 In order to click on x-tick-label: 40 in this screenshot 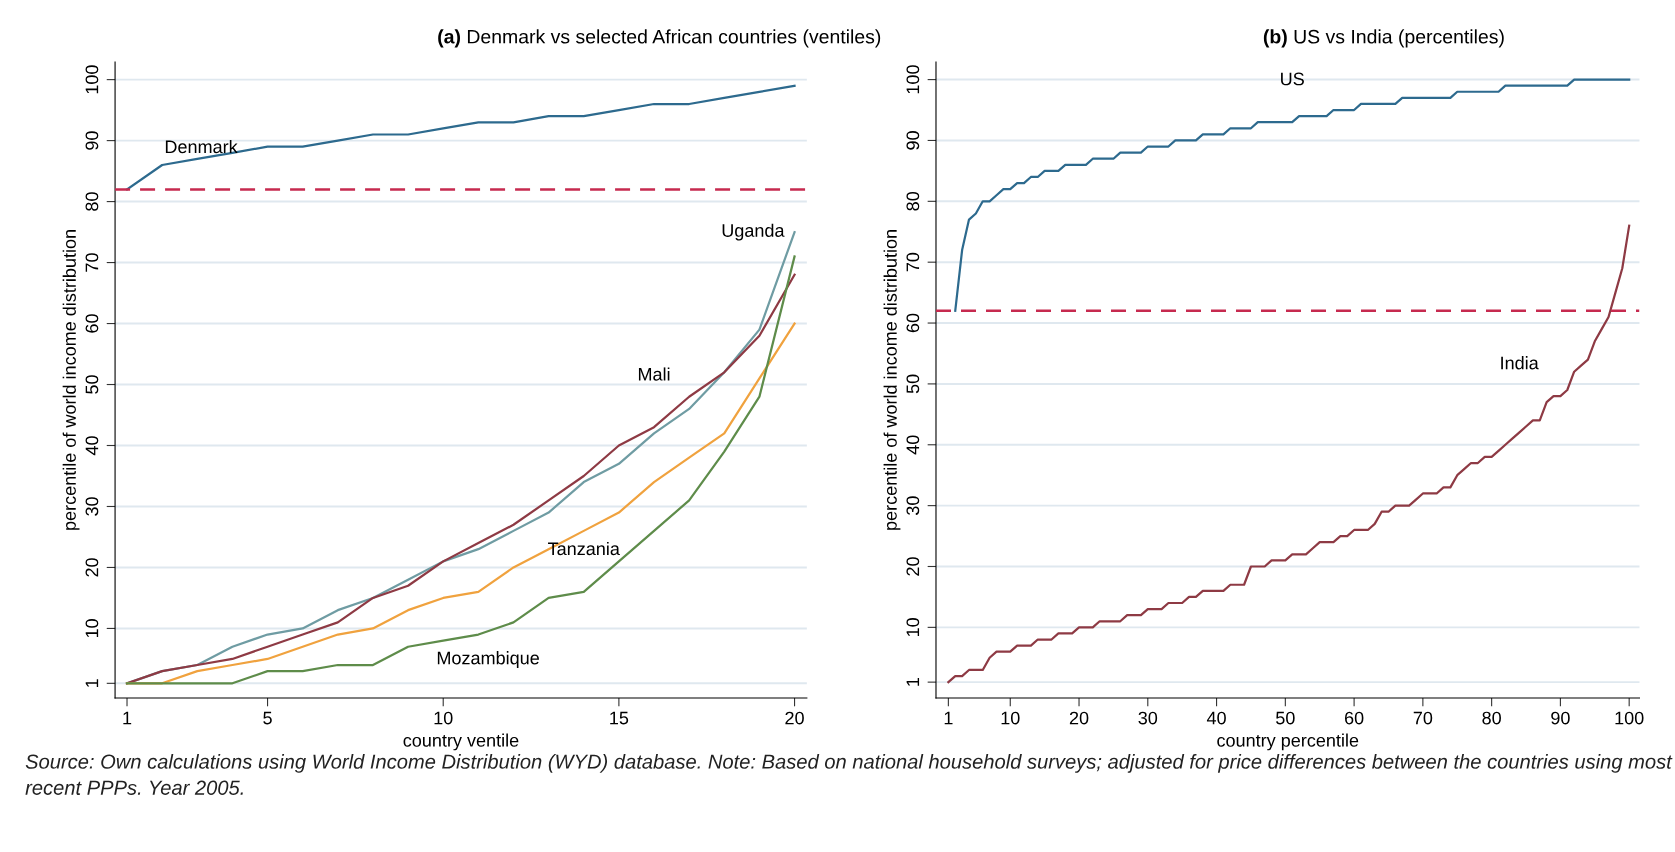, I will do `click(1216, 718)`.